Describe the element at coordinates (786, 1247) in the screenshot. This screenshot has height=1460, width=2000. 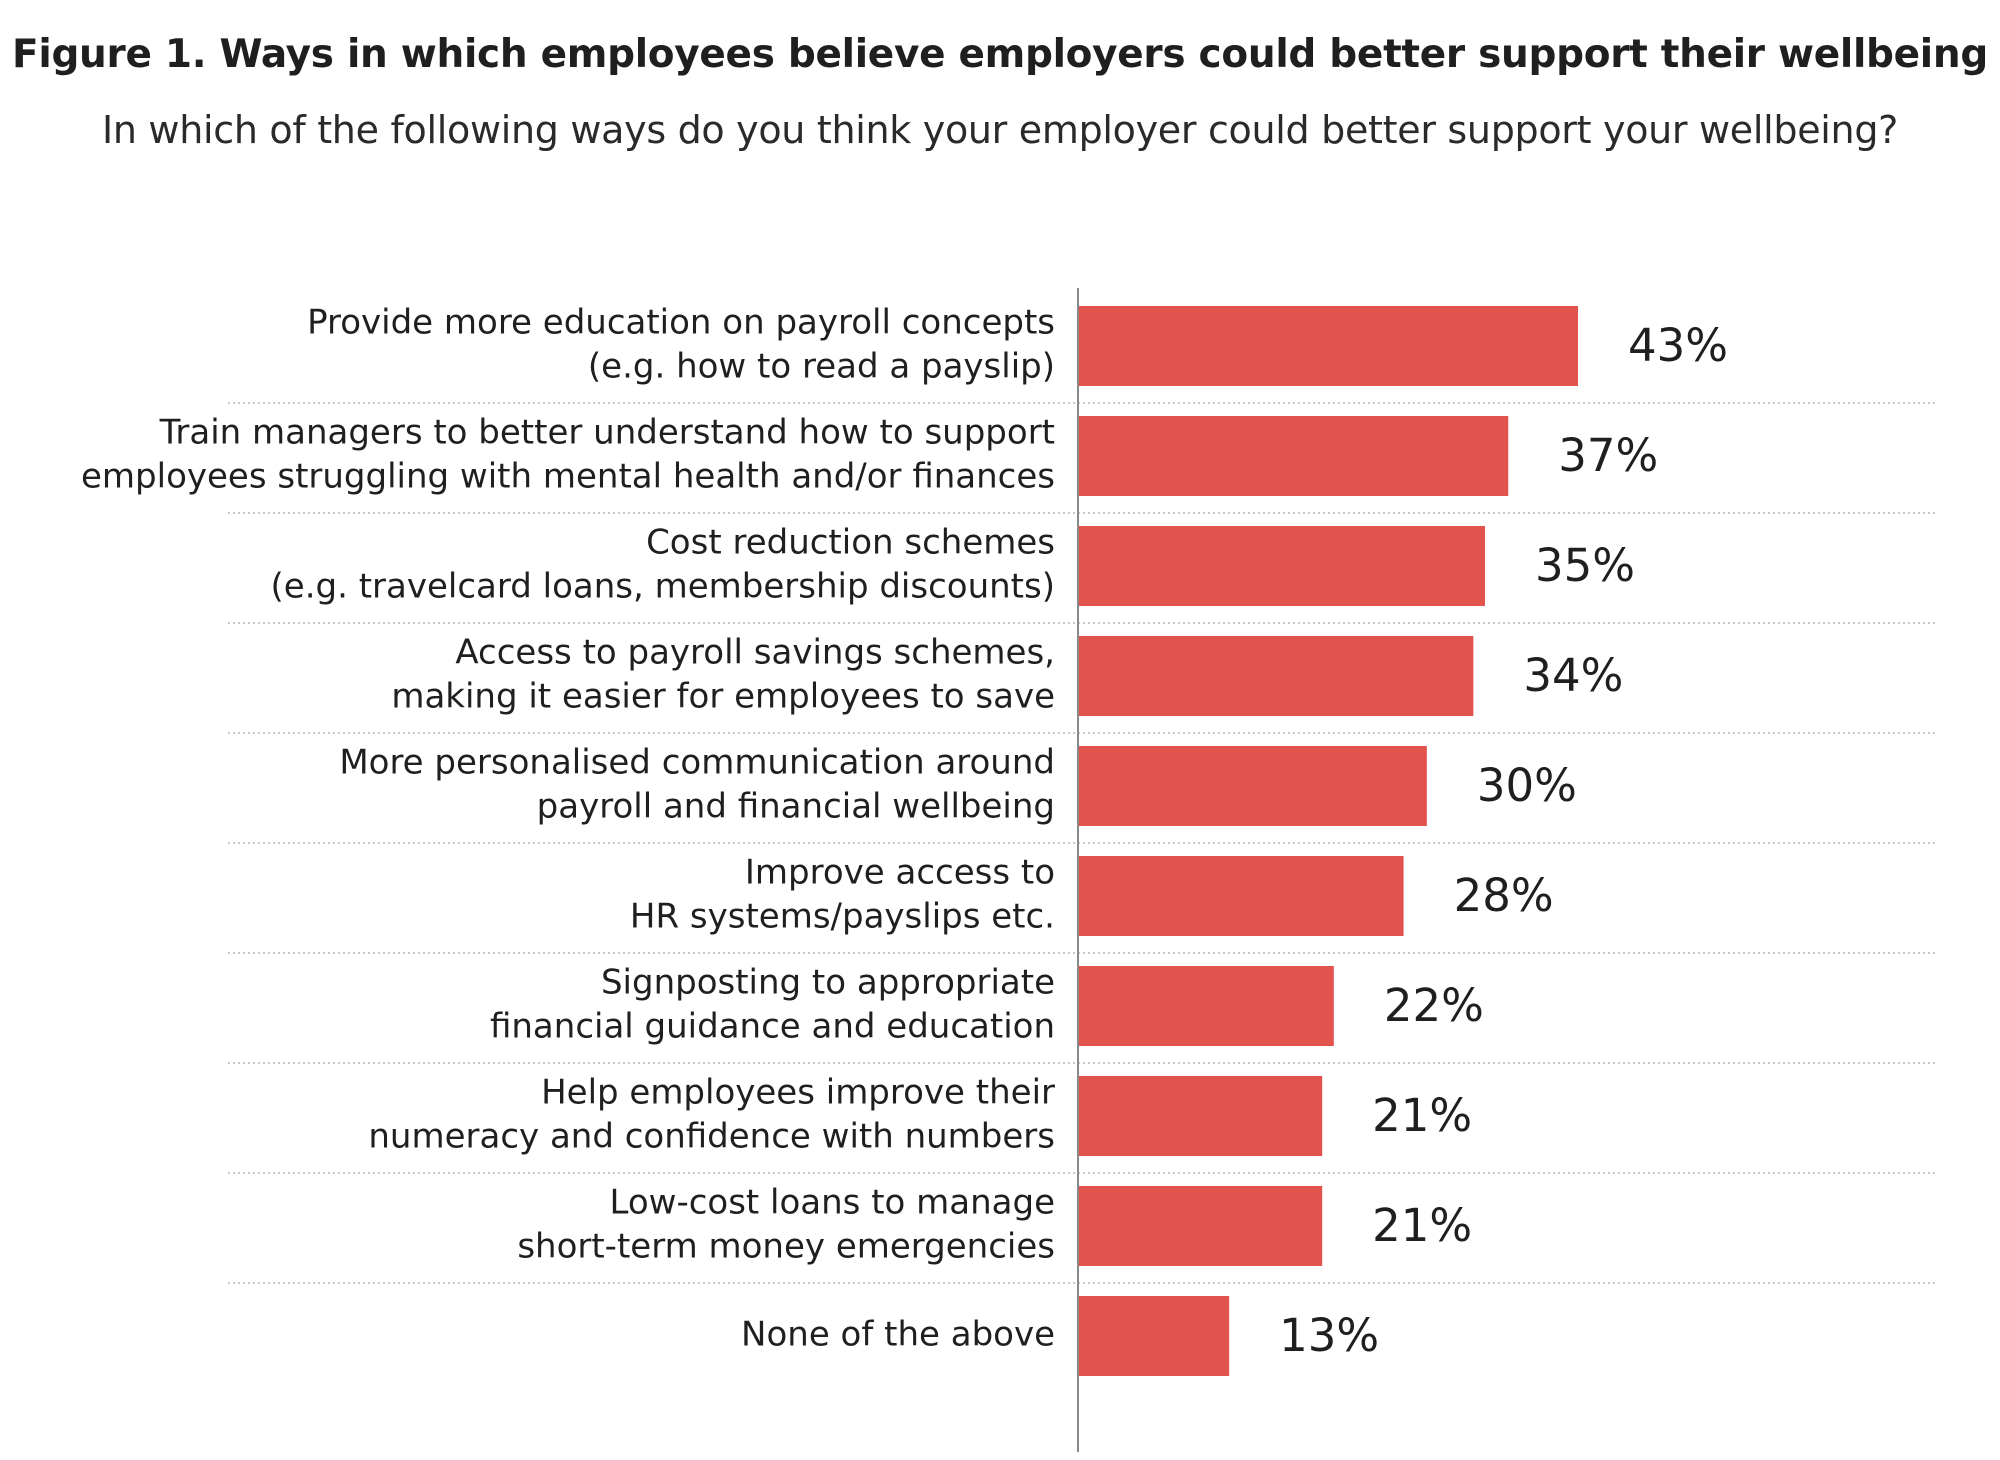
I see `category-label: short-term money emergencies` at that location.